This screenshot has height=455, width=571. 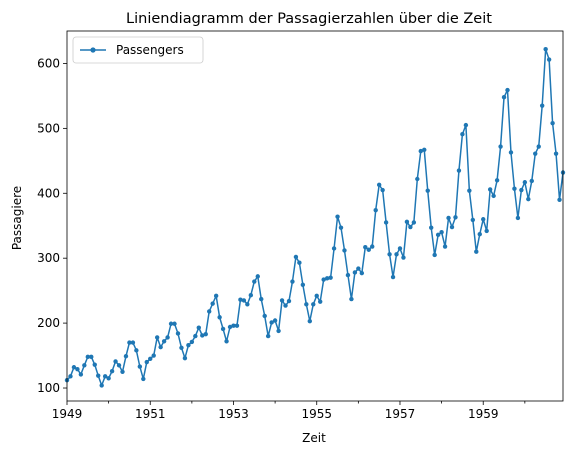 I want to click on x-tick-label: 1959, so click(x=483, y=414).